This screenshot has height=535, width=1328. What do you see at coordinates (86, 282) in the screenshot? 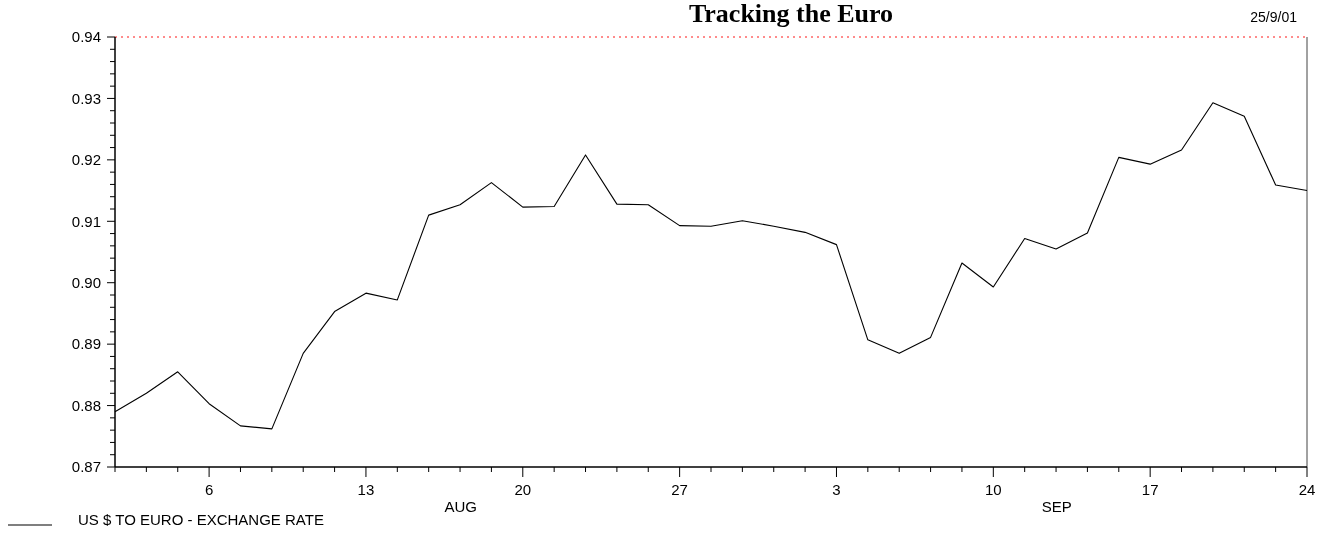
I see `y-tick-label: 0.90` at bounding box center [86, 282].